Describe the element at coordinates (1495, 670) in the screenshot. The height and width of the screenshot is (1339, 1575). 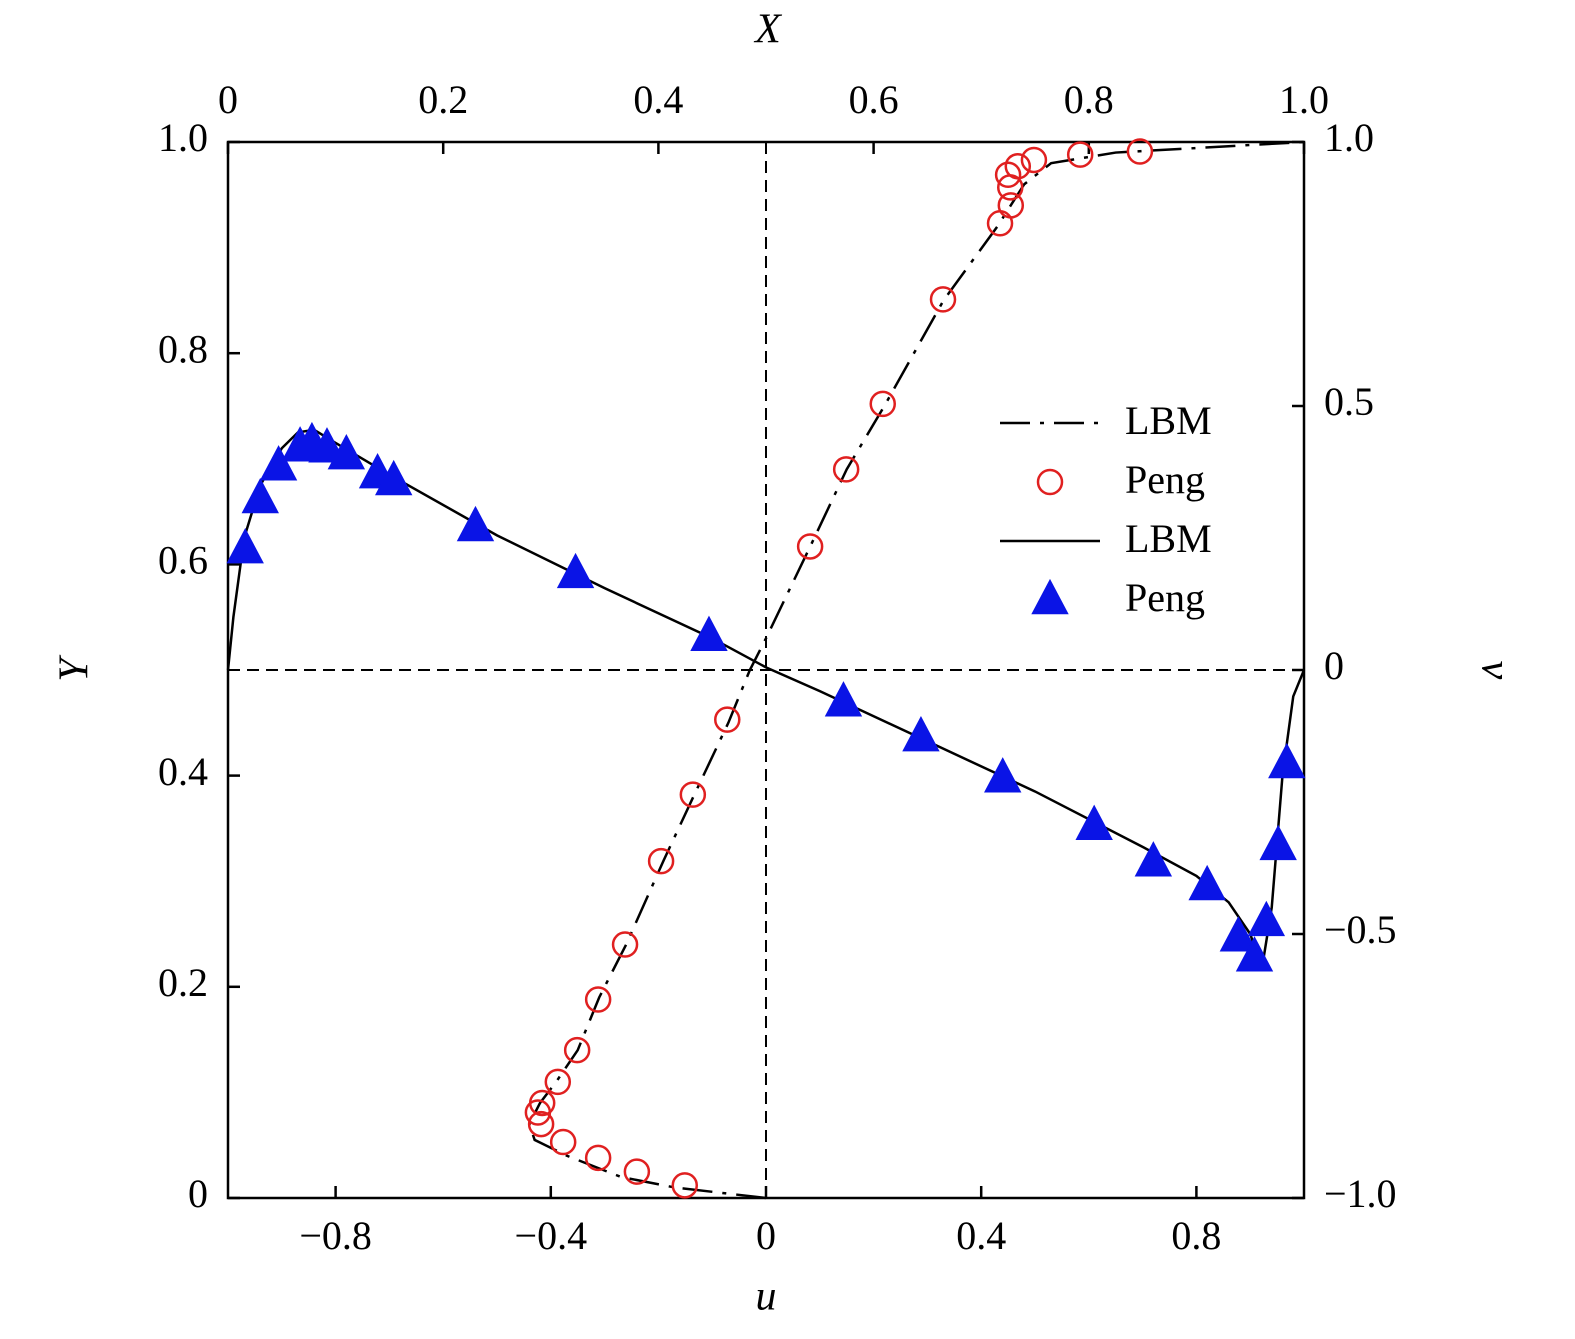
I see `y2-axis-label: v` at that location.